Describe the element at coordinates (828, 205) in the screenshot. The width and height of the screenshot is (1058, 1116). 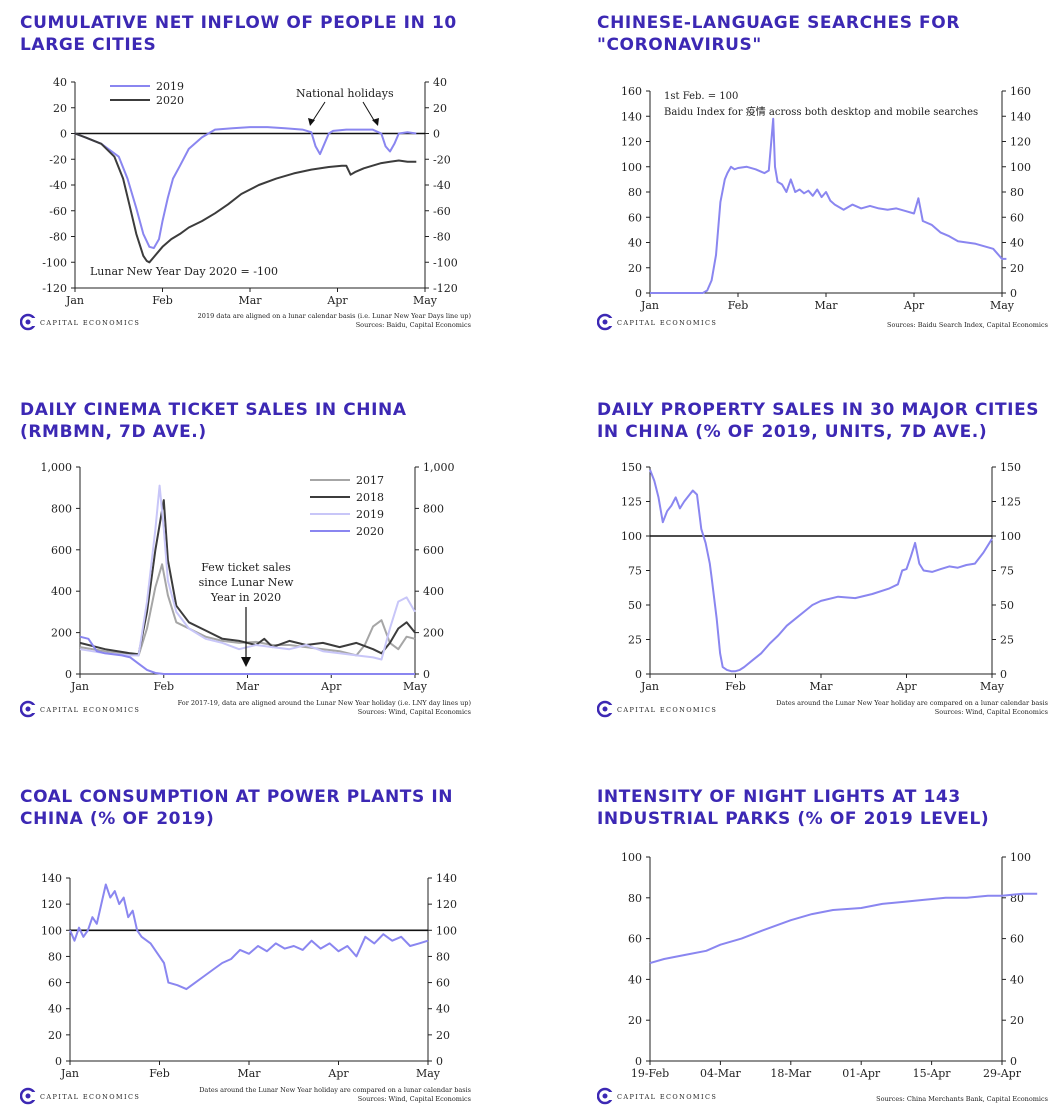
I see `series-line-baidu-index` at that location.